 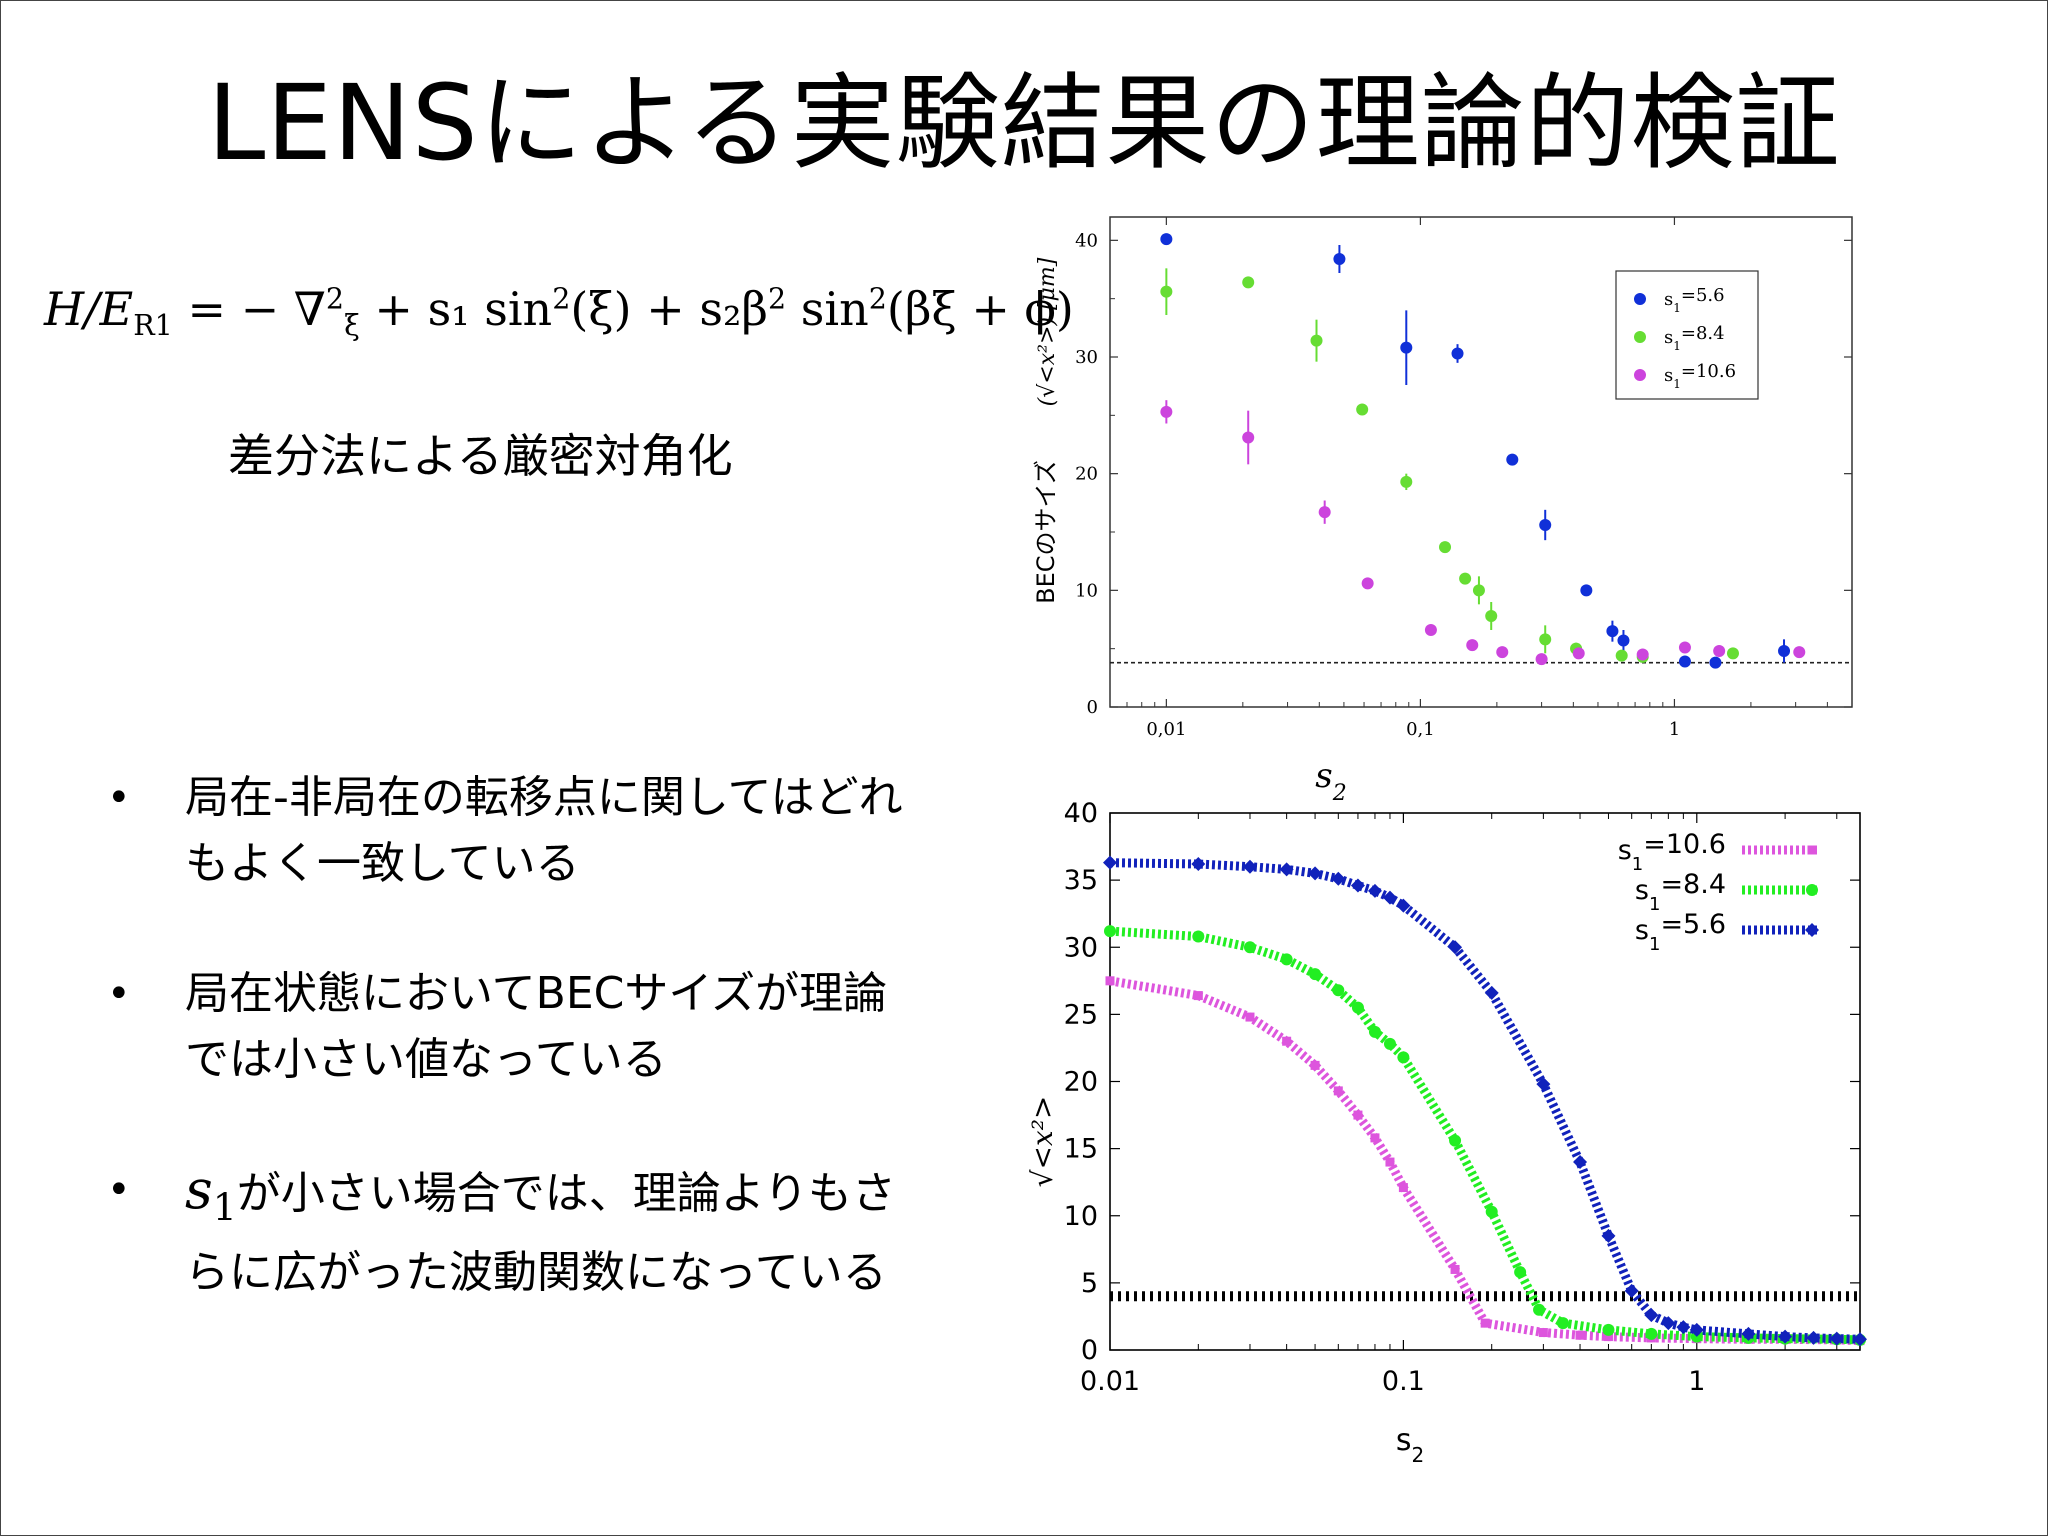 I want to click on bullet-variable-name: s, so click(x=199, y=1189).